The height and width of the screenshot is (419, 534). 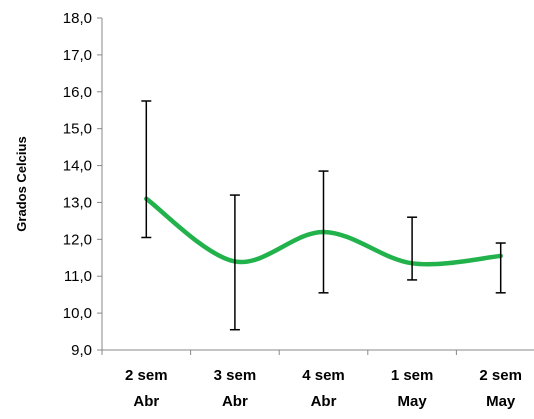 What do you see at coordinates (77, 55) in the screenshot?
I see `y-tick-label: 17,0` at bounding box center [77, 55].